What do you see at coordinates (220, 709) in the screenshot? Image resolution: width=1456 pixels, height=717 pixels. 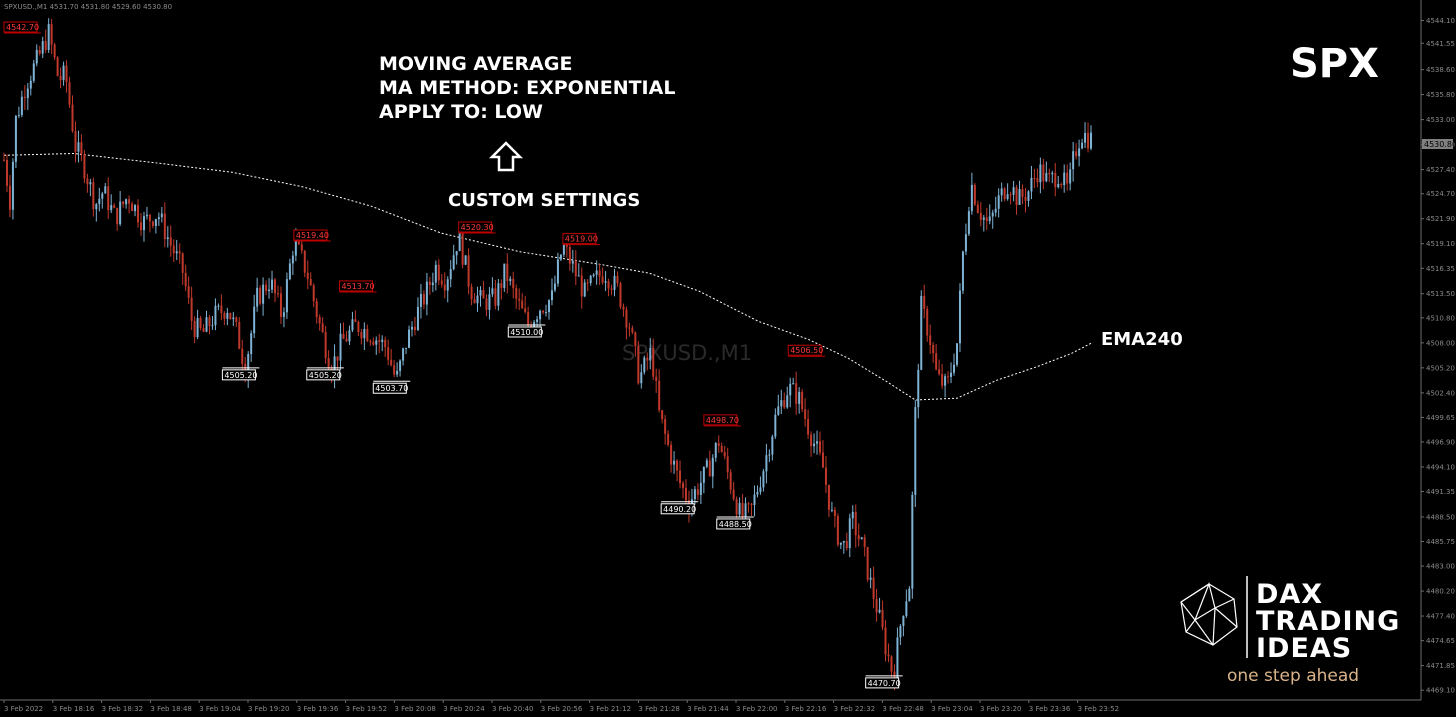 I see `x-tick-label: 3 Feb 19:04` at bounding box center [220, 709].